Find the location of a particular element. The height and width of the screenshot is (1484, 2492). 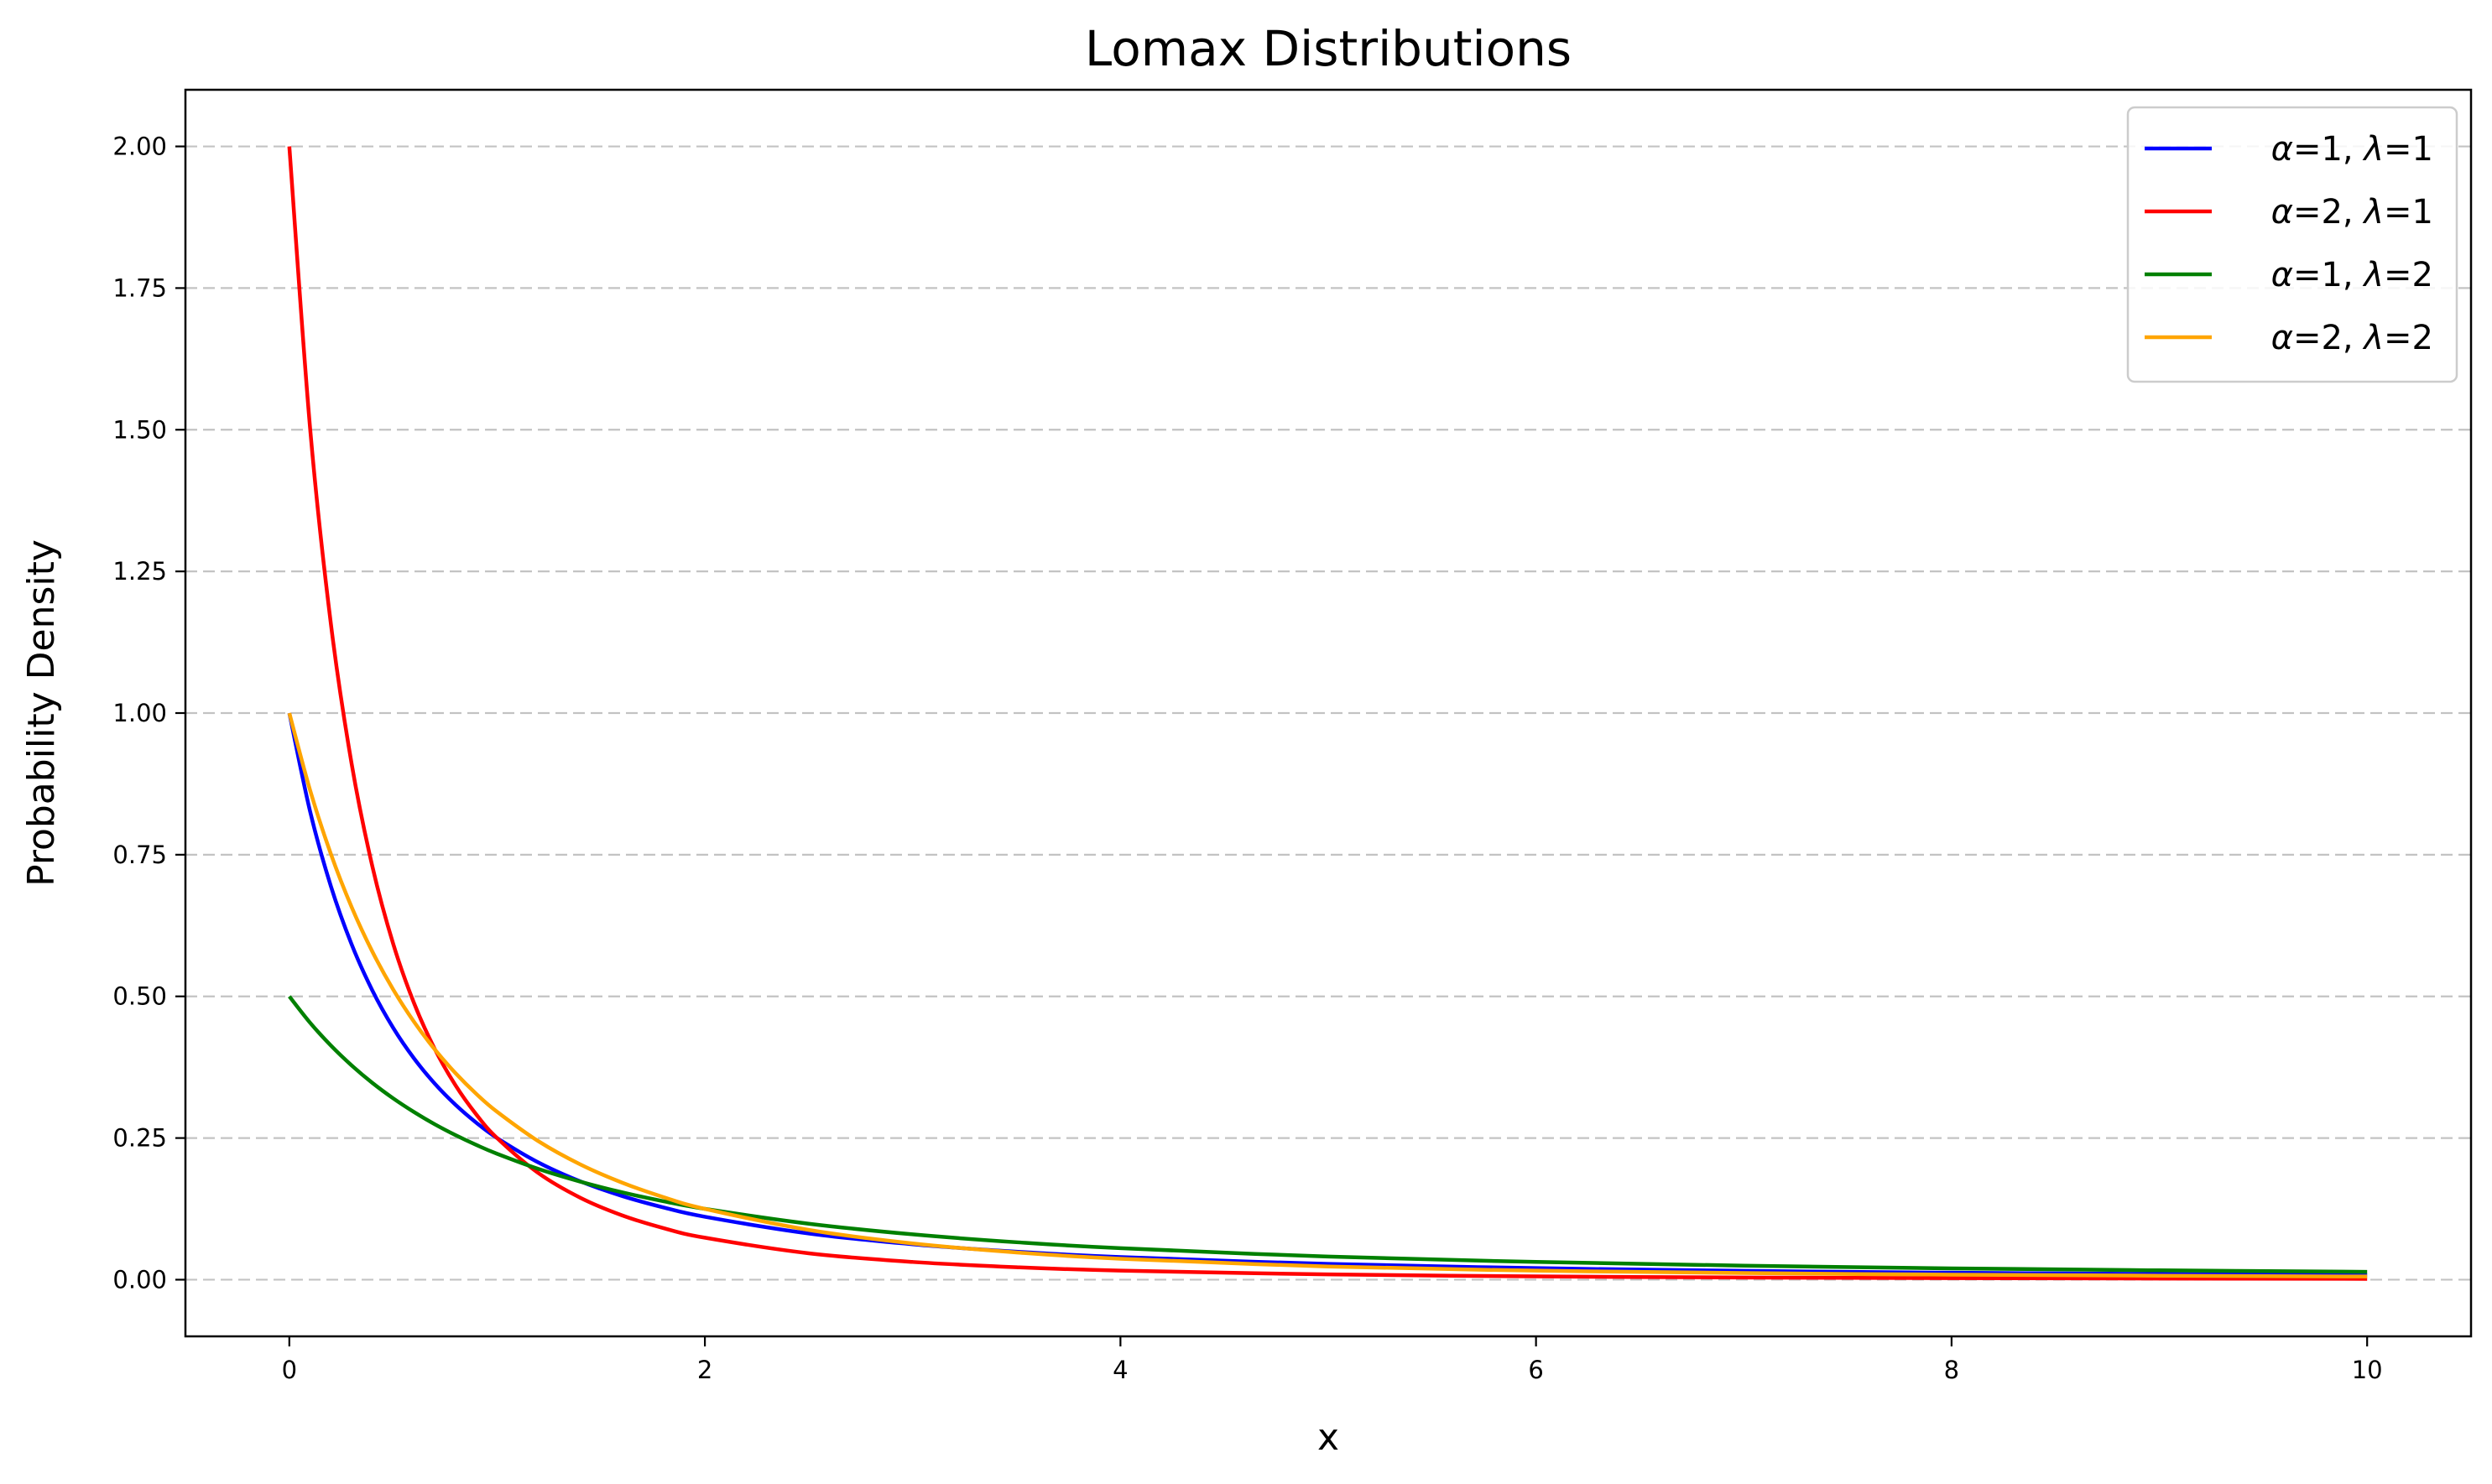

y-tick-label: 1.00 is located at coordinates (139, 713).